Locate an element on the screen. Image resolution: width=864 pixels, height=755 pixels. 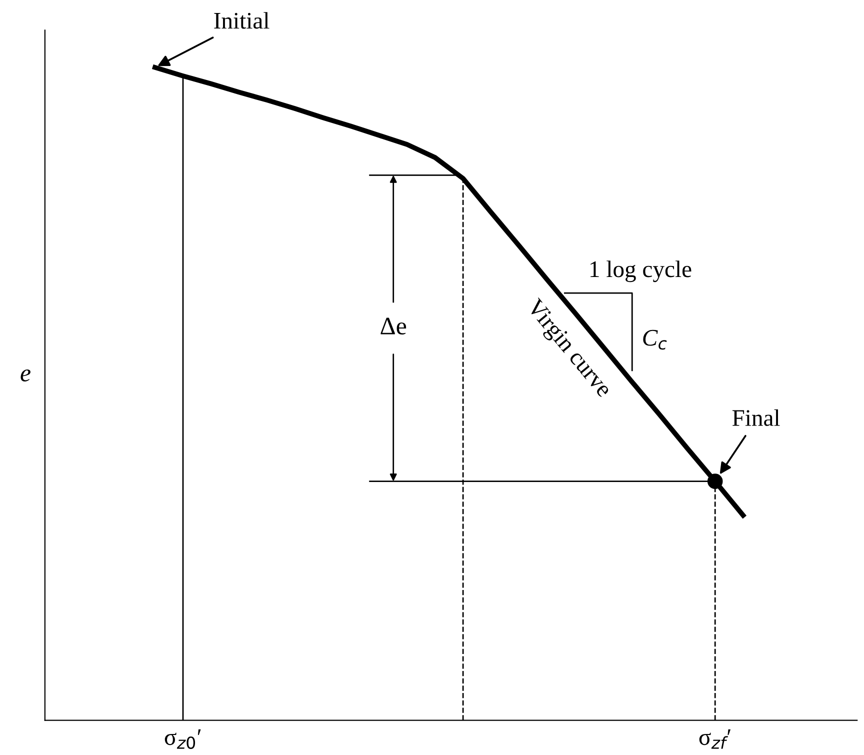
y-axis-title: e is located at coordinates (25, 375).